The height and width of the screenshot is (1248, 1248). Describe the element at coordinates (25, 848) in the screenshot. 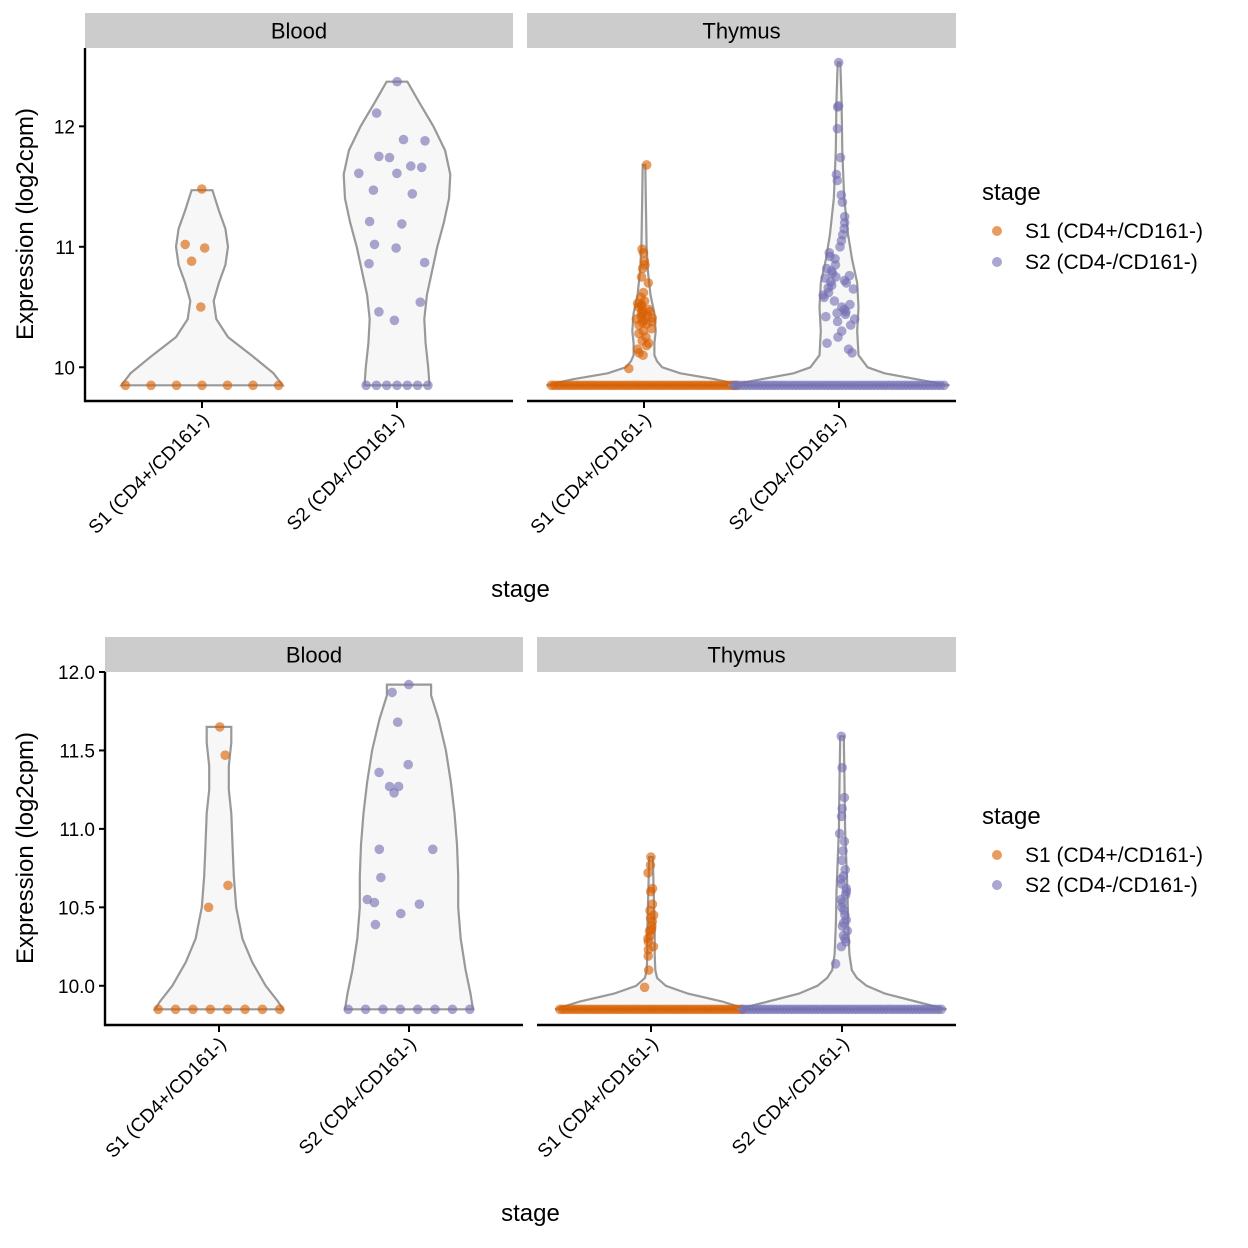

I see `y-axis-title: Expression (log2cpm)` at that location.